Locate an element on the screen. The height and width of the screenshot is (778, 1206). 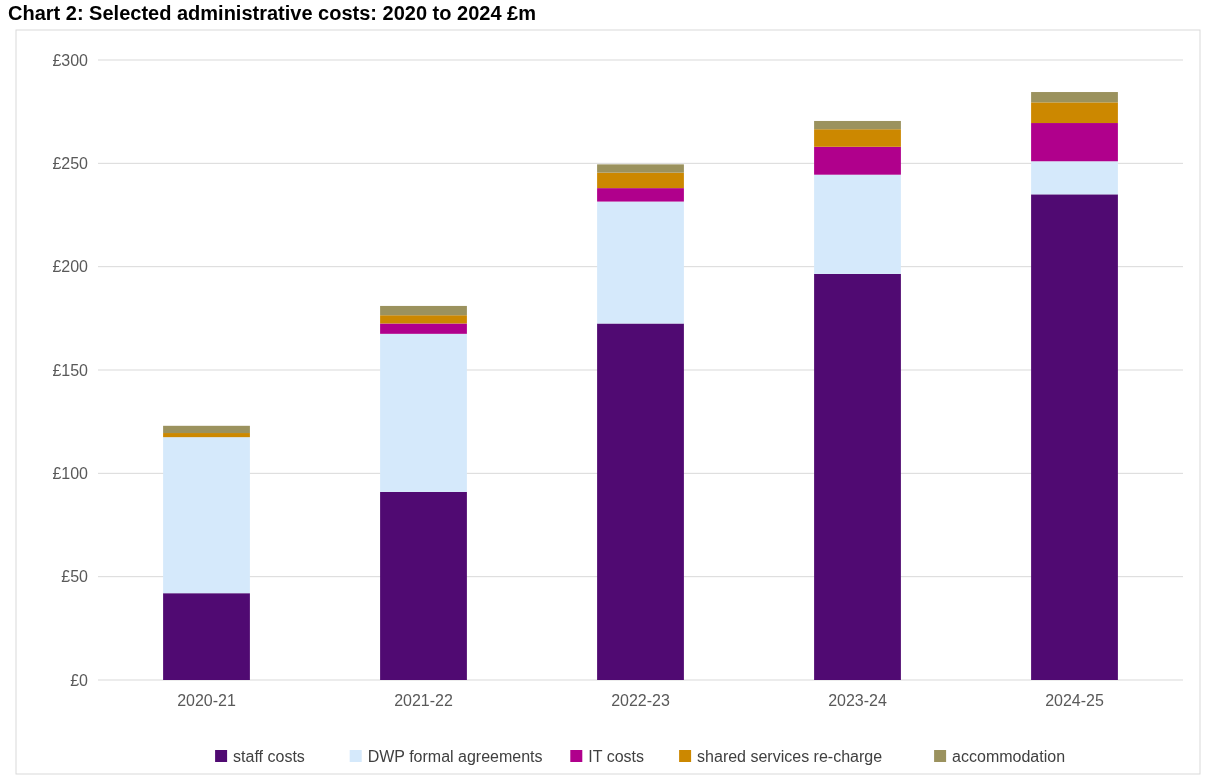
y-tick-label: £50 is located at coordinates (75, 577).